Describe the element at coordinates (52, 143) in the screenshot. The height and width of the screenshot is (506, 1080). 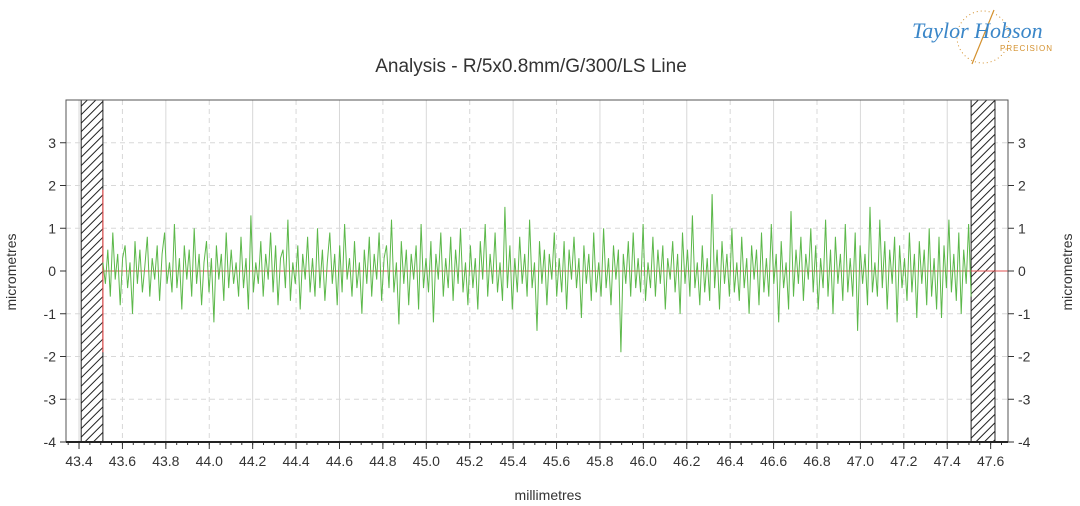
I see `y-tick-label: 3` at that location.